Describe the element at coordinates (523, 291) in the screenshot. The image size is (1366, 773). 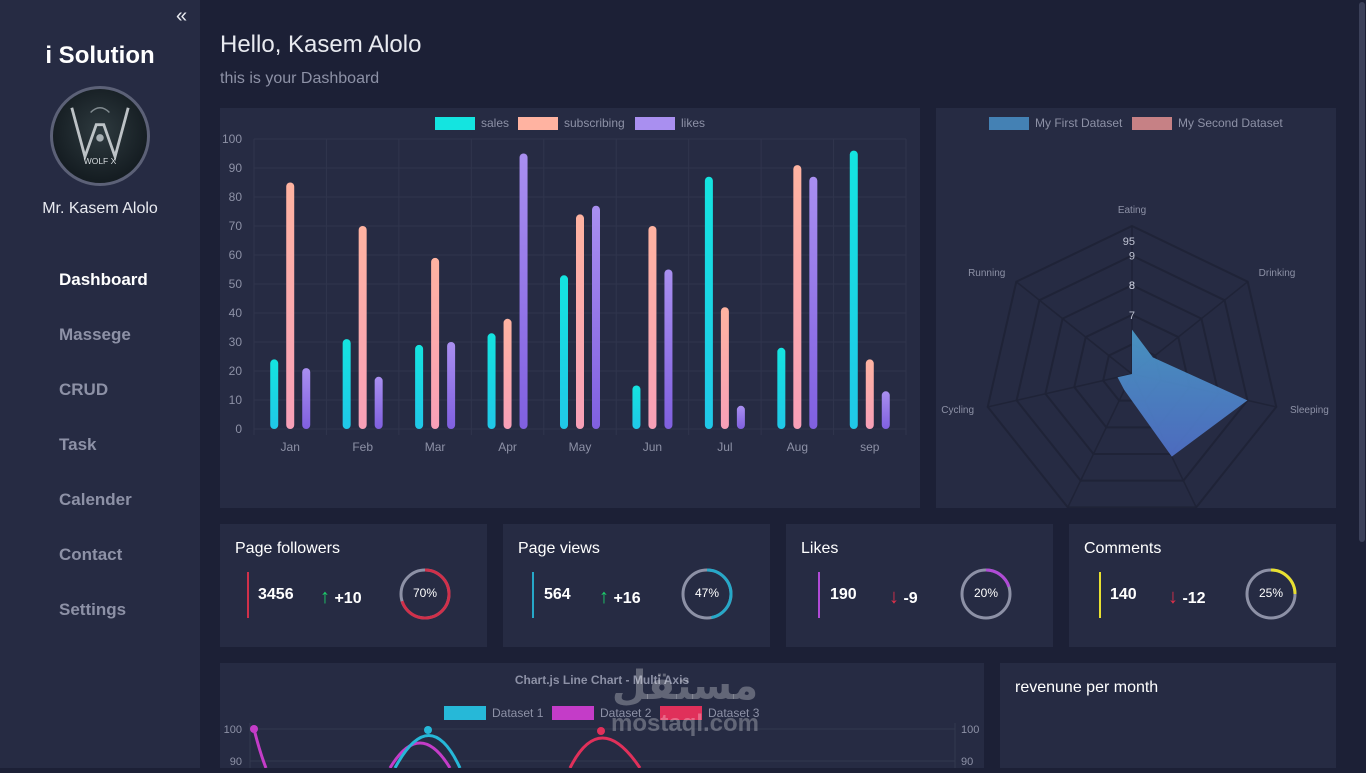
I see `bar-likes-Apr` at that location.